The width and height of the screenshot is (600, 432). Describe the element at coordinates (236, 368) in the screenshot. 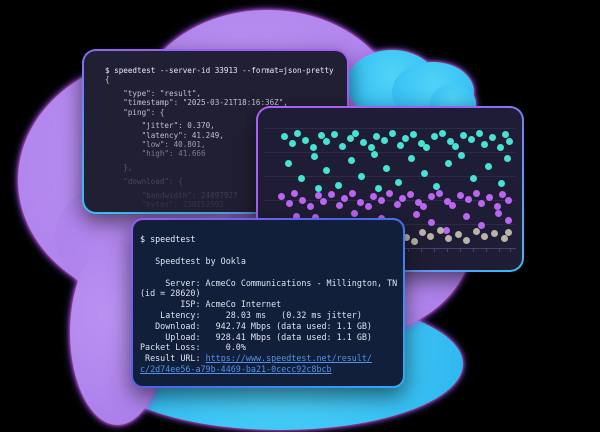

I see `result-url-link: c/2d74ee56-a79b-4469-ba21-0cecc92c8bcb` at that location.